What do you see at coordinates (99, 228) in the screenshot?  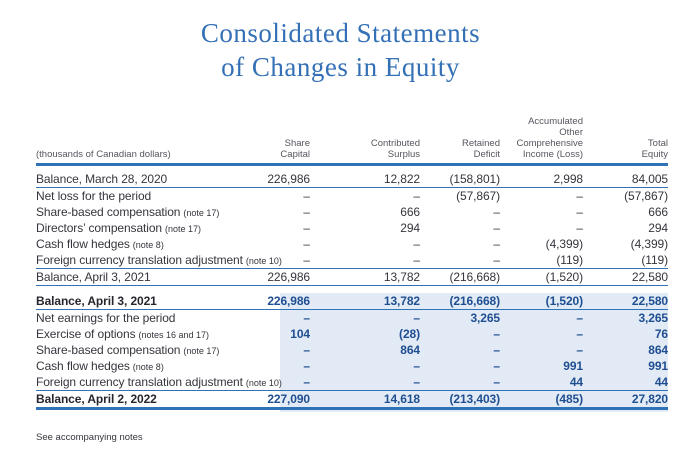 I see `row-label-text: Directors’ compensation` at bounding box center [99, 228].